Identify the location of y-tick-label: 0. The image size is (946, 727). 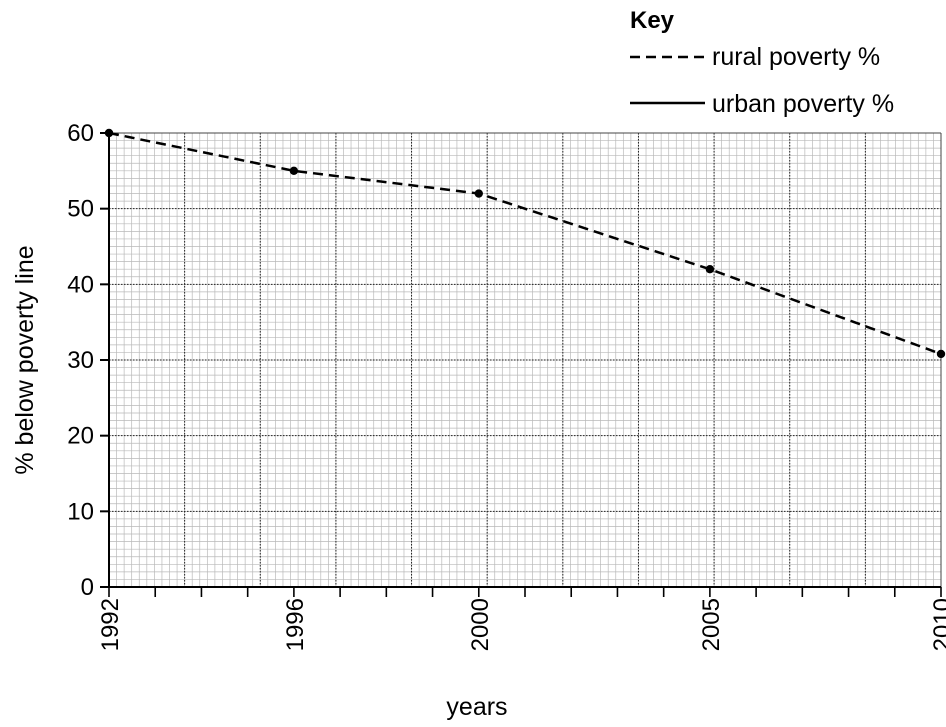
(87, 587).